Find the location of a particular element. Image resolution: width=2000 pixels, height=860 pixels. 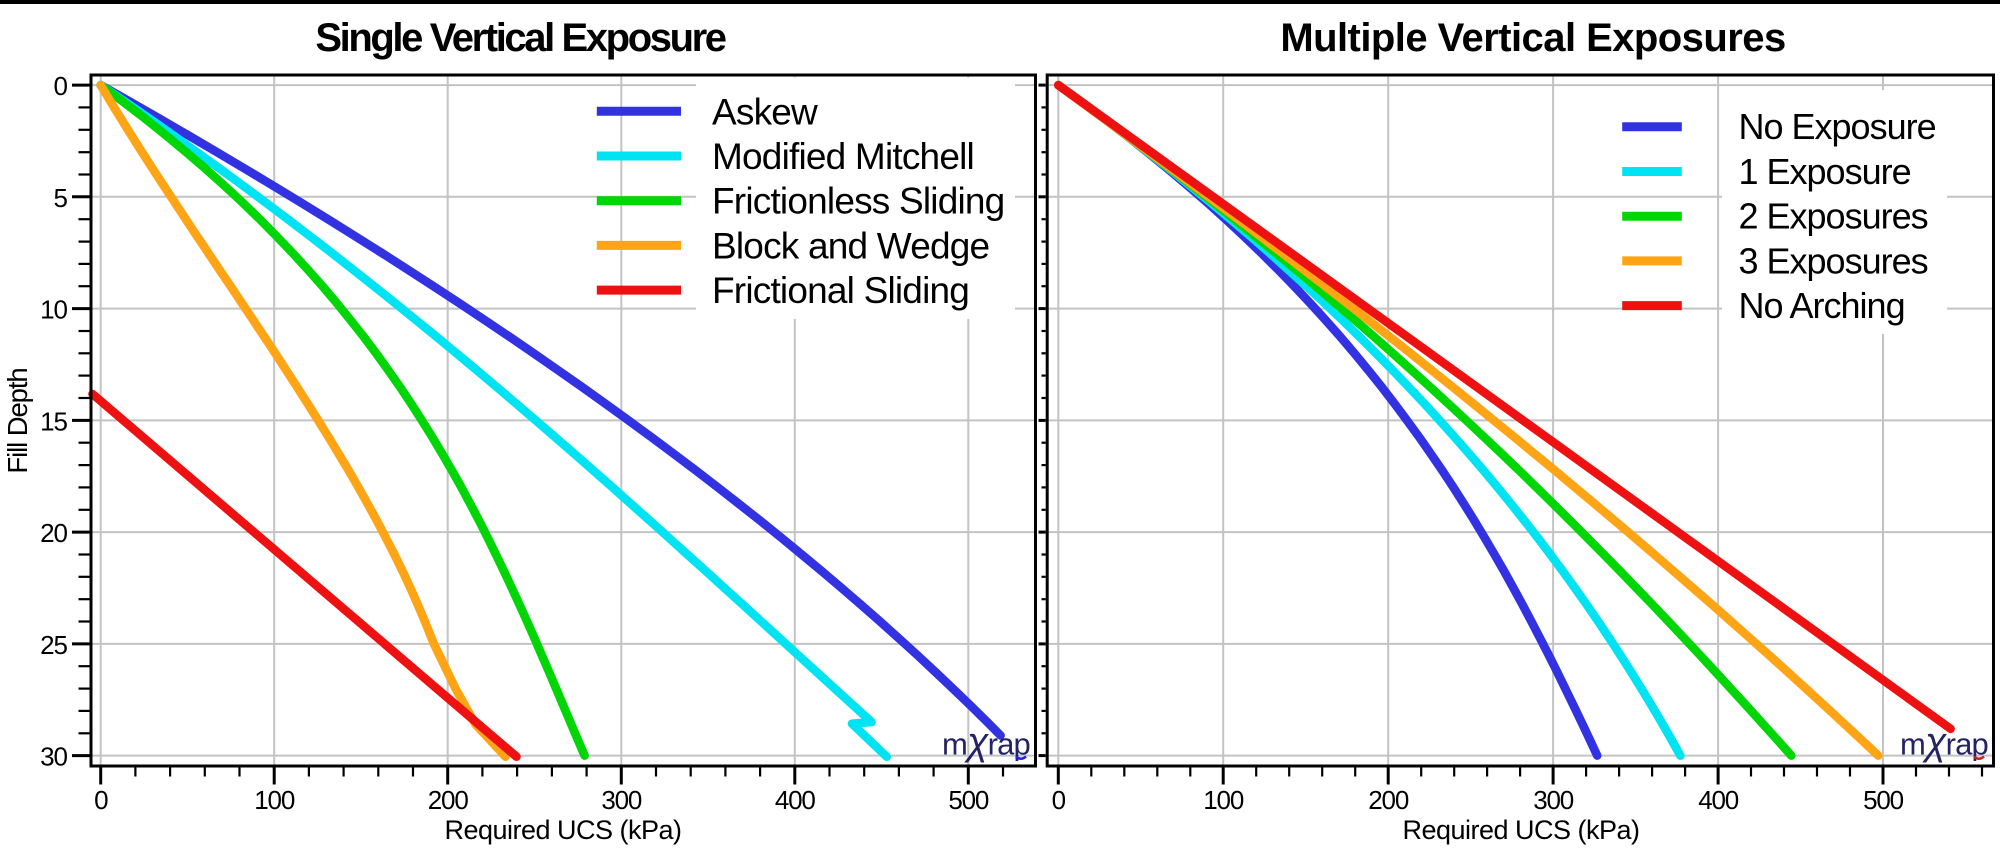

svg-text: 5 is located at coordinates (61, 198).